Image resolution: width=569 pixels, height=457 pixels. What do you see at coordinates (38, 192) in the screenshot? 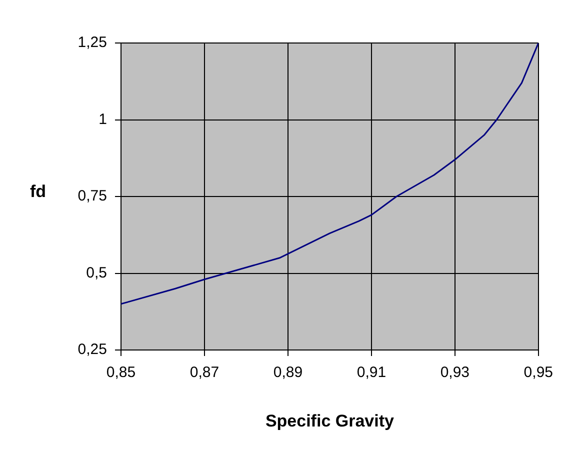
I see `y-axis-title: fd` at bounding box center [38, 192].